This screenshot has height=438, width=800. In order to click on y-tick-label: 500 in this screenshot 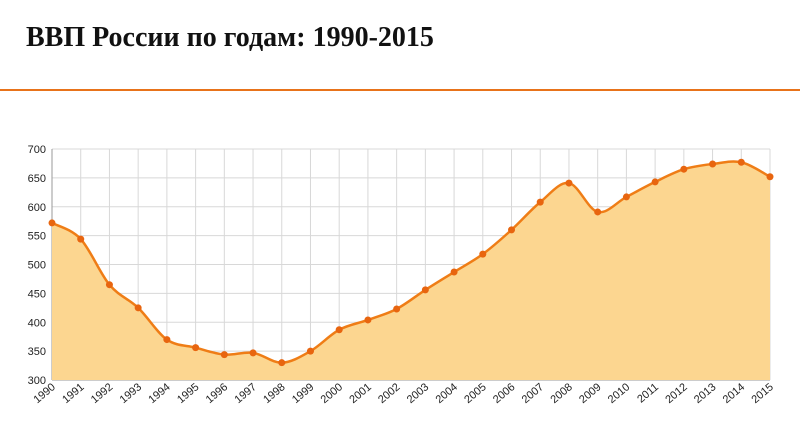, I will do `click(37, 266)`.